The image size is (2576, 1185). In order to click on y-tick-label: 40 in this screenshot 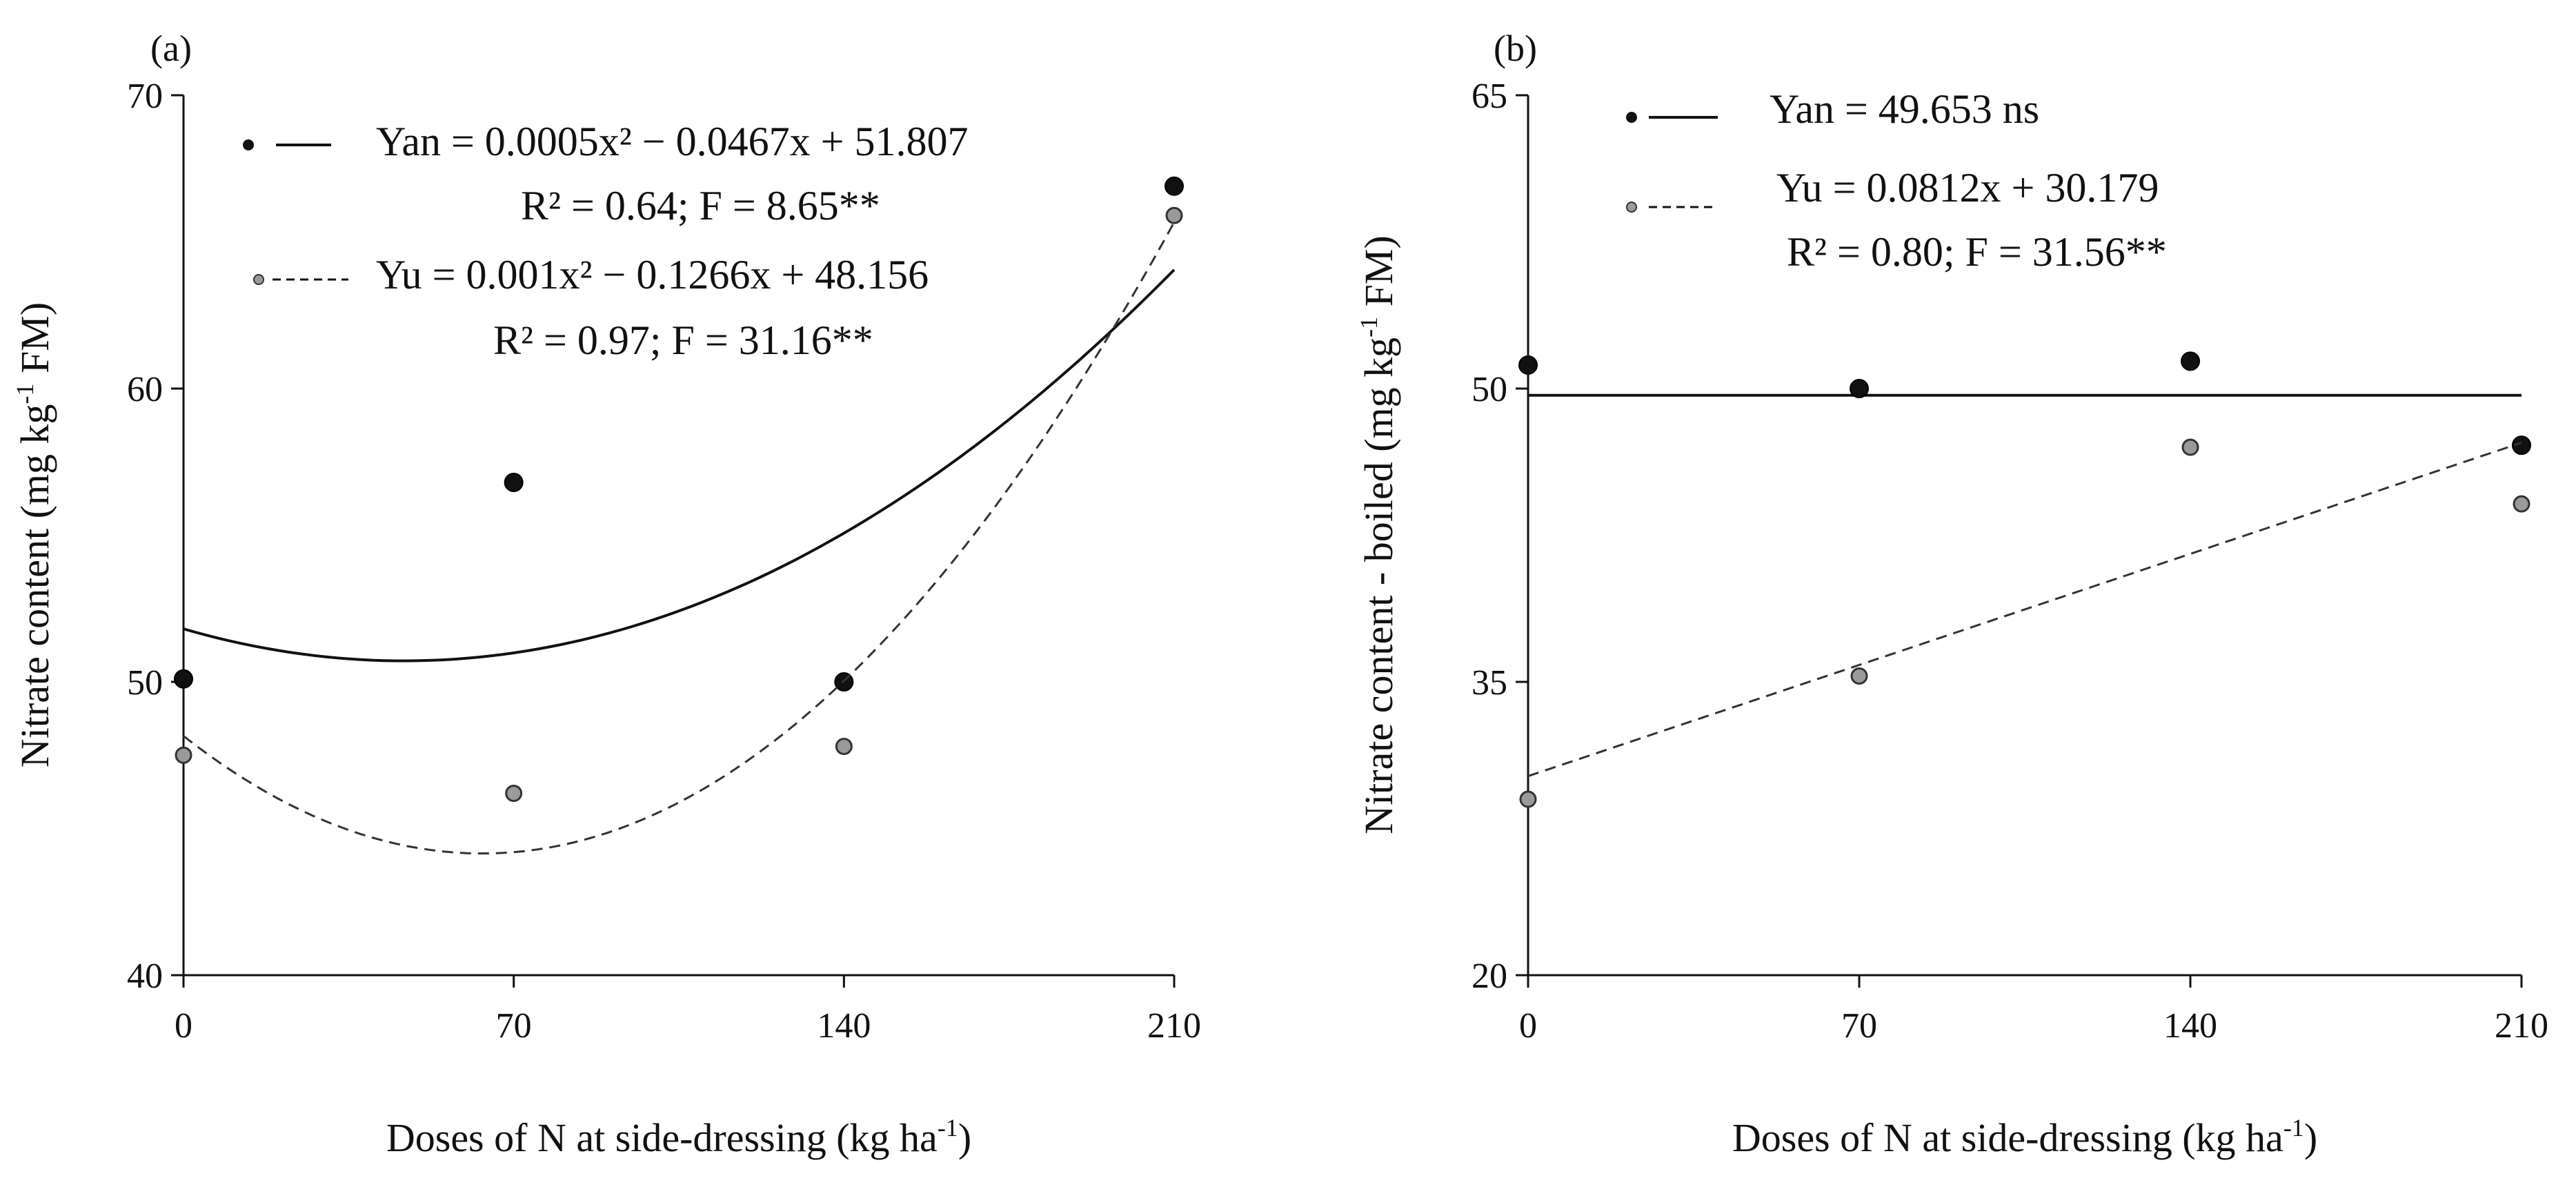, I will do `click(145, 976)`.